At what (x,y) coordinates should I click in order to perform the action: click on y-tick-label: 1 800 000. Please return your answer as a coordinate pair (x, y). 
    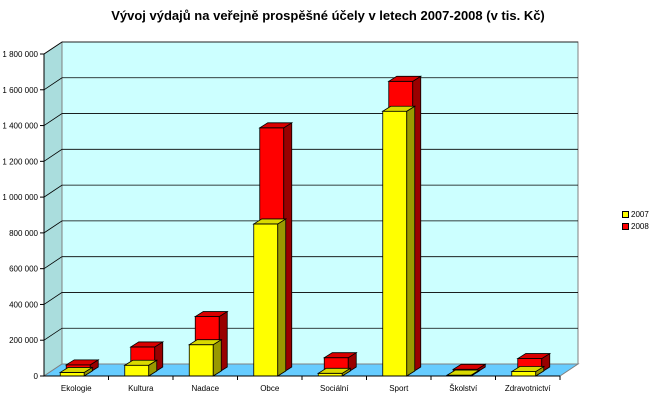
    Looking at the image, I should click on (20, 54).